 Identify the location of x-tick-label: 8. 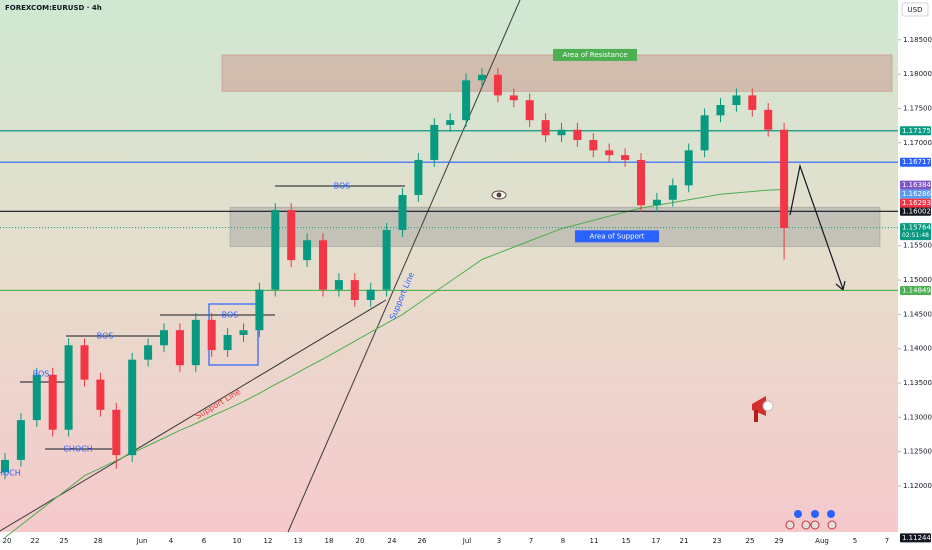
(563, 541).